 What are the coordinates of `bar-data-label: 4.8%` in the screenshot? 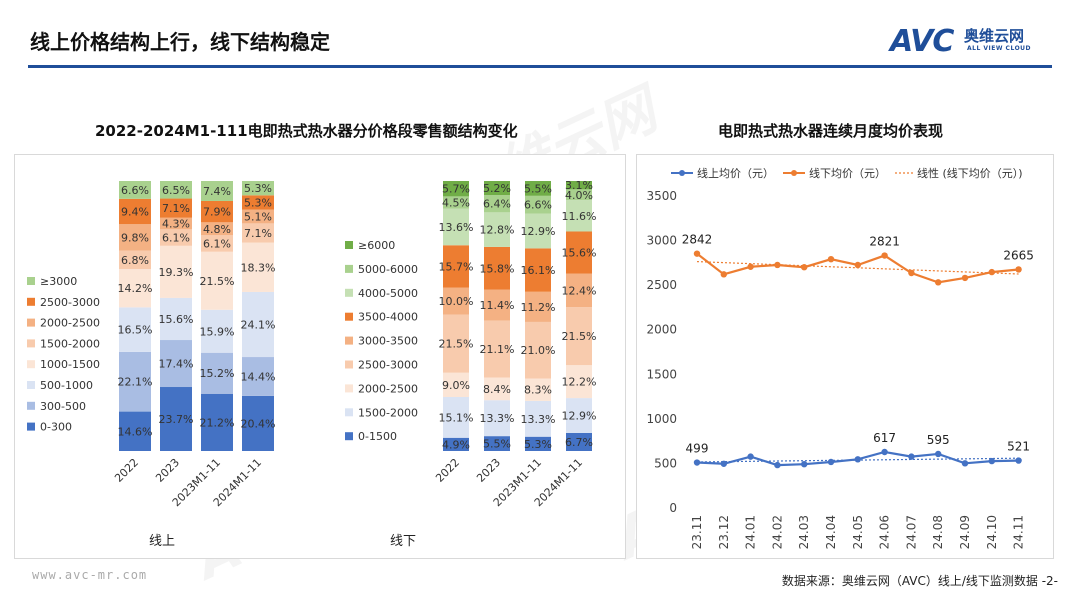 It's located at (217, 229).